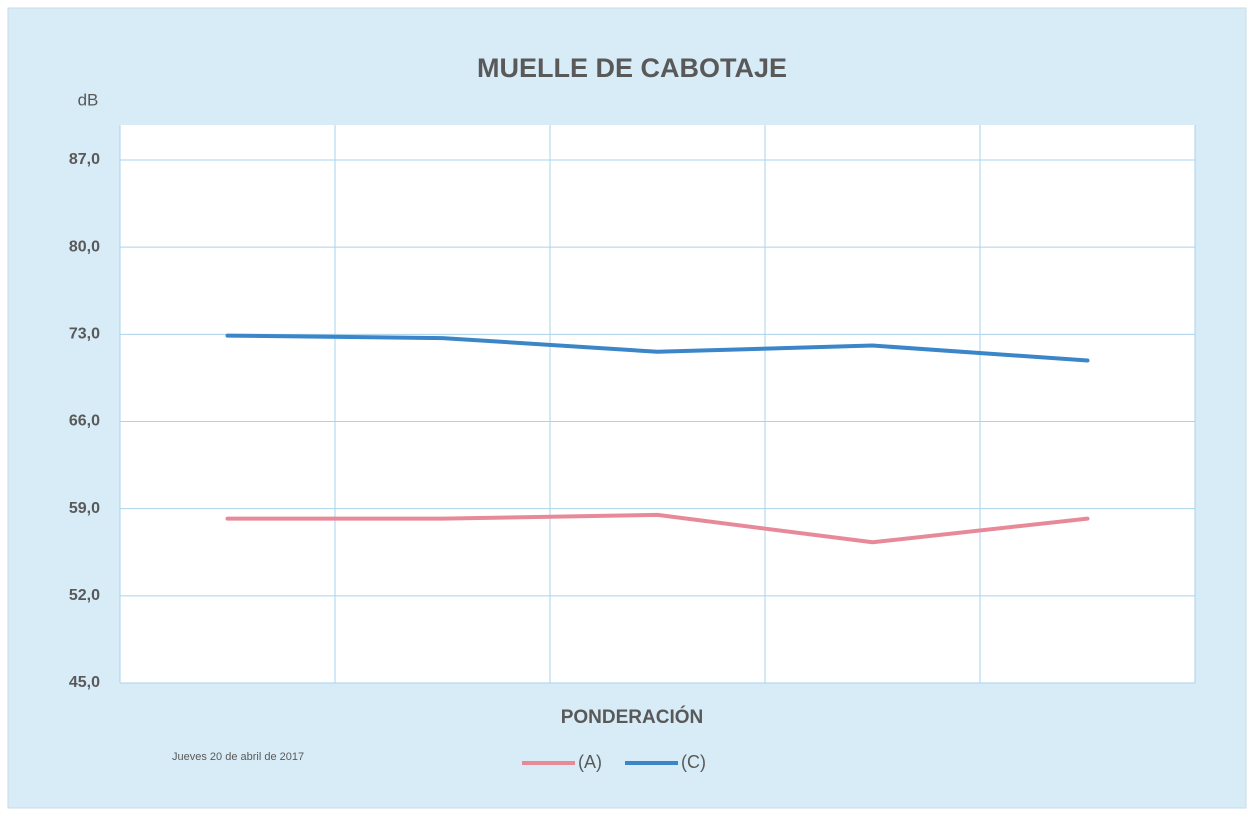  Describe the element at coordinates (84, 246) in the screenshot. I see `y-tick-label: 80,0` at that location.